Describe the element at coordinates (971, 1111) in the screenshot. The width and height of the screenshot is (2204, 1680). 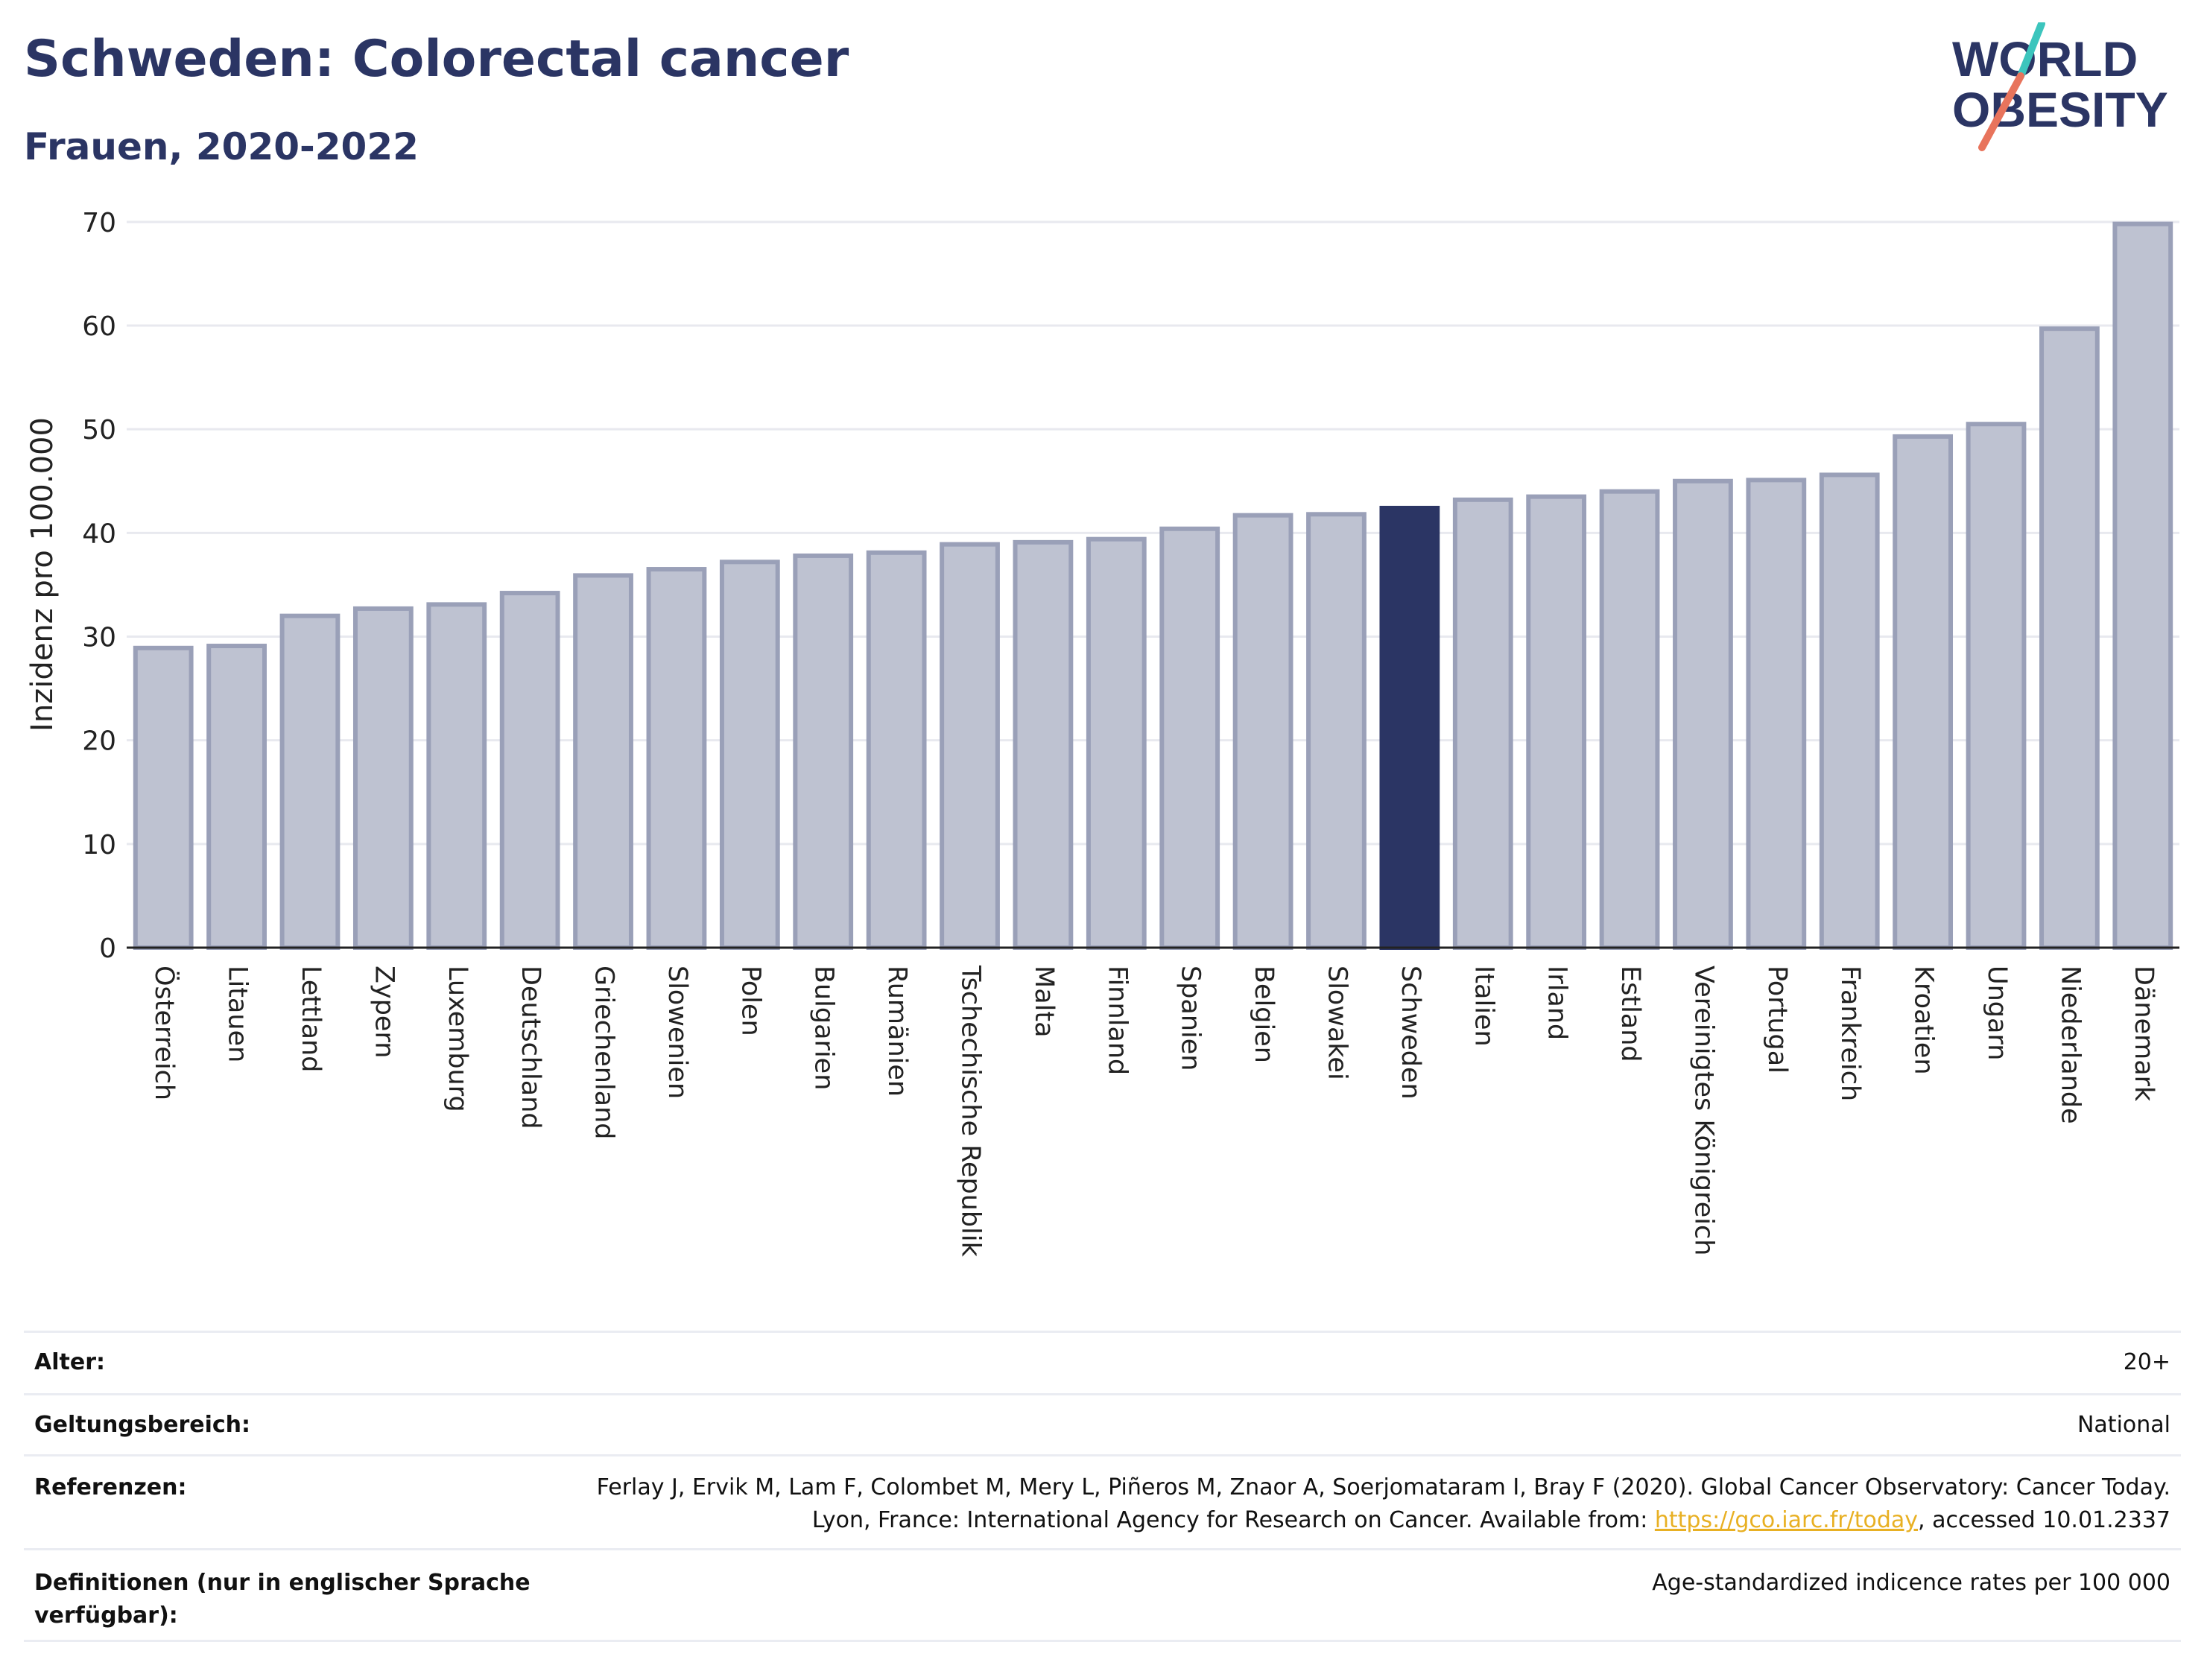
I see `x-tick-label: Tschechische Republik` at that location.